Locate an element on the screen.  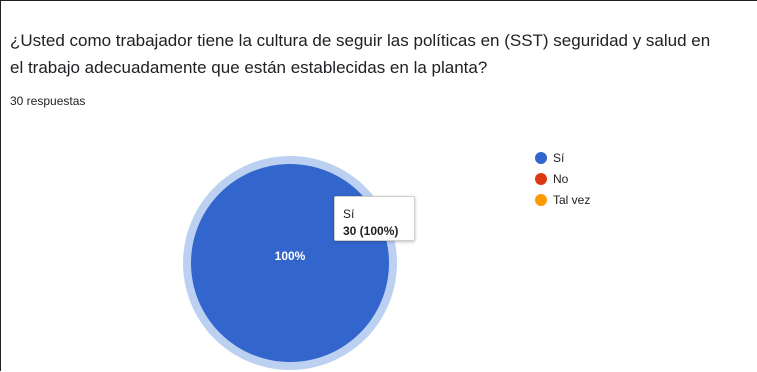
legend-swatch-si is located at coordinates (541, 157).